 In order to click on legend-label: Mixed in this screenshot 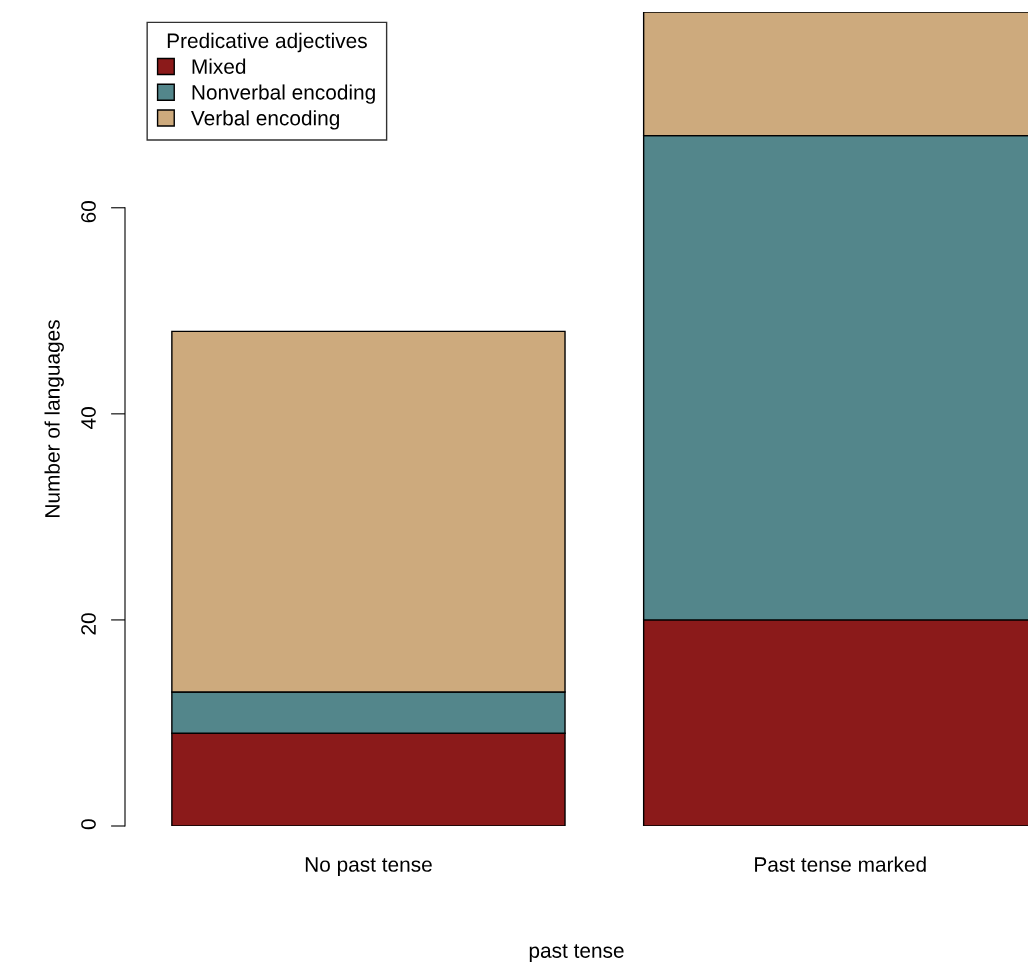, I will do `click(219, 66)`.